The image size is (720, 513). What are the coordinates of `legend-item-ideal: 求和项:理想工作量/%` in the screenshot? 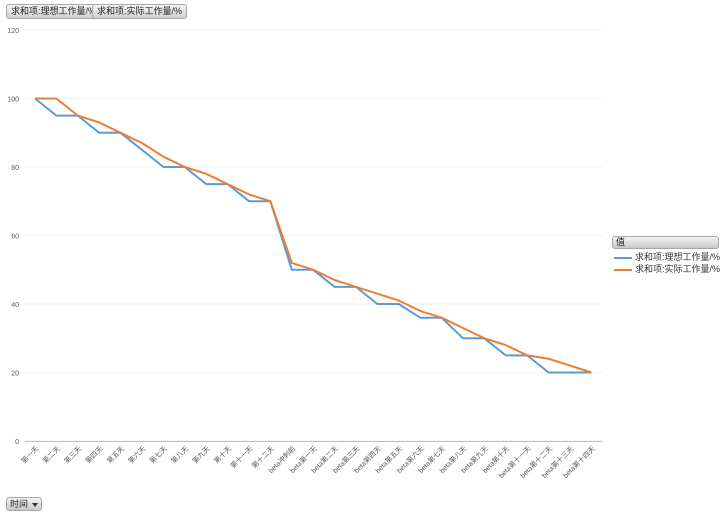 It's located at (667, 257).